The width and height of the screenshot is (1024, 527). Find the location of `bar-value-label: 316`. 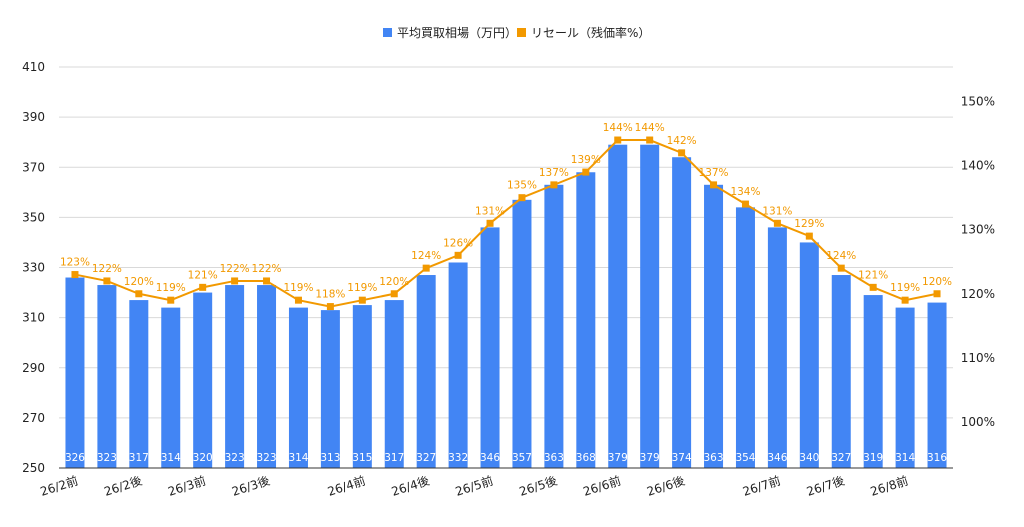

bar-value-label: 316 is located at coordinates (937, 458).